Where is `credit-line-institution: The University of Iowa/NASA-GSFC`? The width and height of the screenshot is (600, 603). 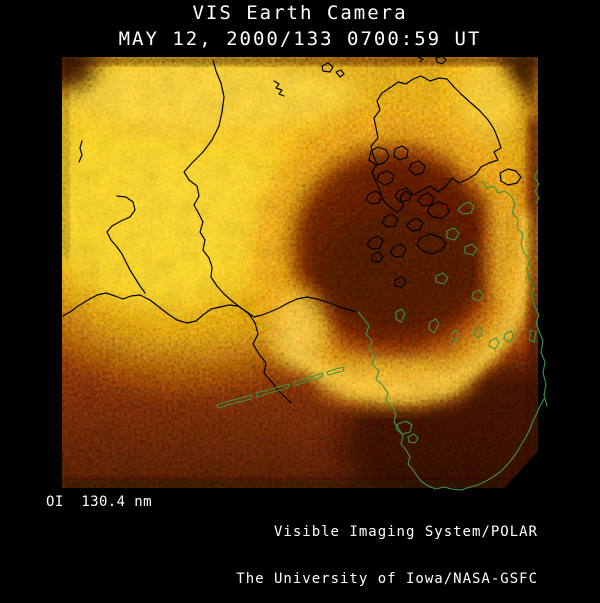 credit-line-institution: The University of Iowa/NASA-GSFC is located at coordinates (387, 578).